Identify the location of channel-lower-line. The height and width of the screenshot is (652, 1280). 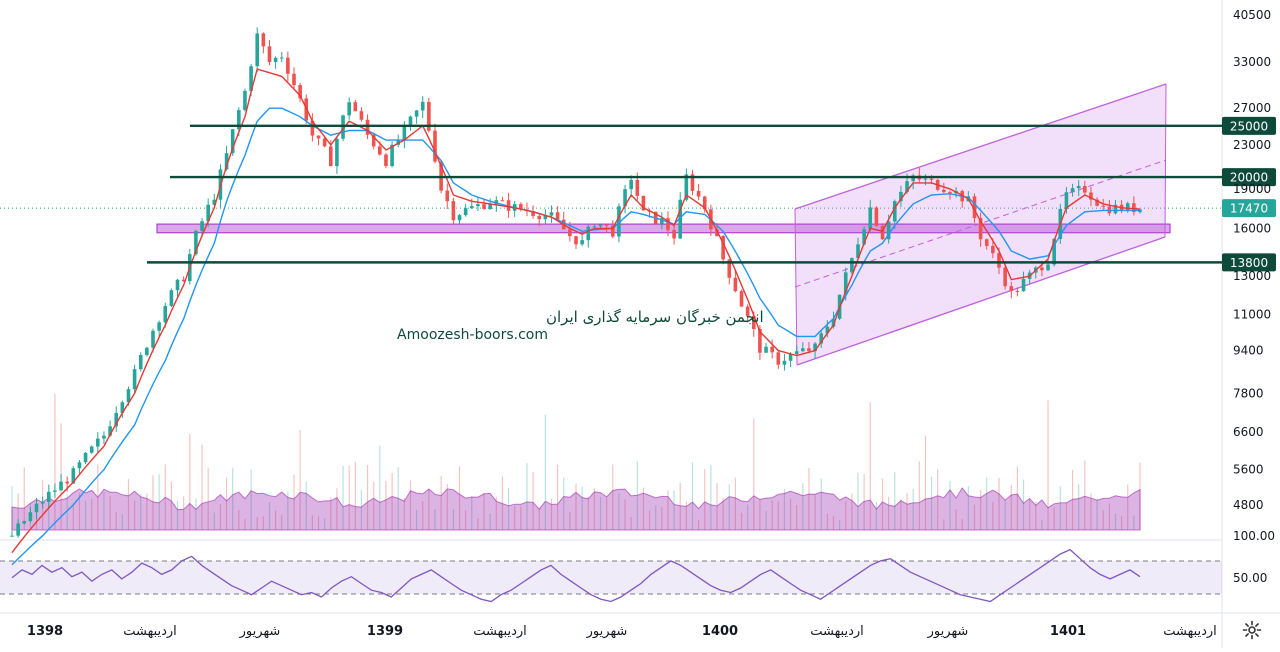
(981, 301).